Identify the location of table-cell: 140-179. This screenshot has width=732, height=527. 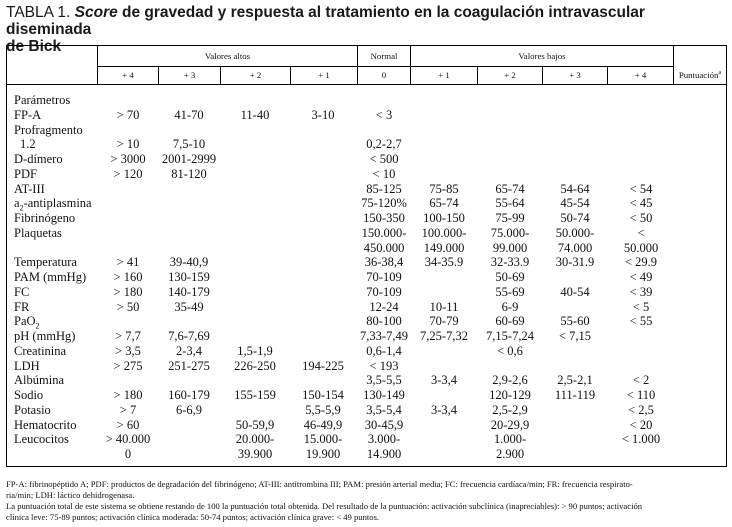
(189, 291).